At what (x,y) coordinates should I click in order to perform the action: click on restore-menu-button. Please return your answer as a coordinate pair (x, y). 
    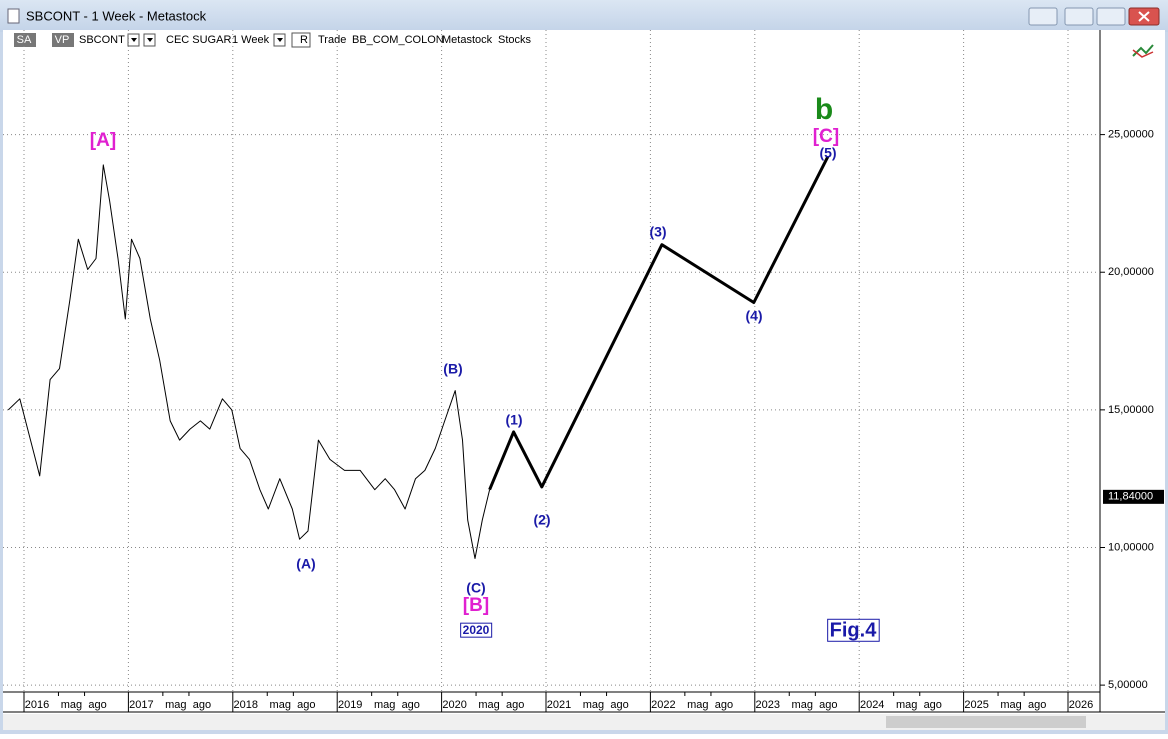
    Looking at the image, I should click on (1043, 16).